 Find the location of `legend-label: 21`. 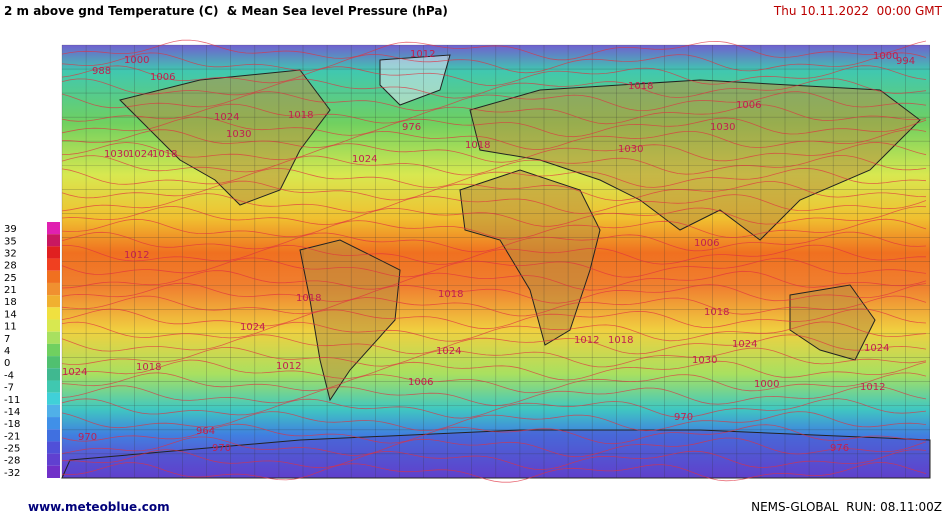

legend-label: 21 is located at coordinates (10, 290).